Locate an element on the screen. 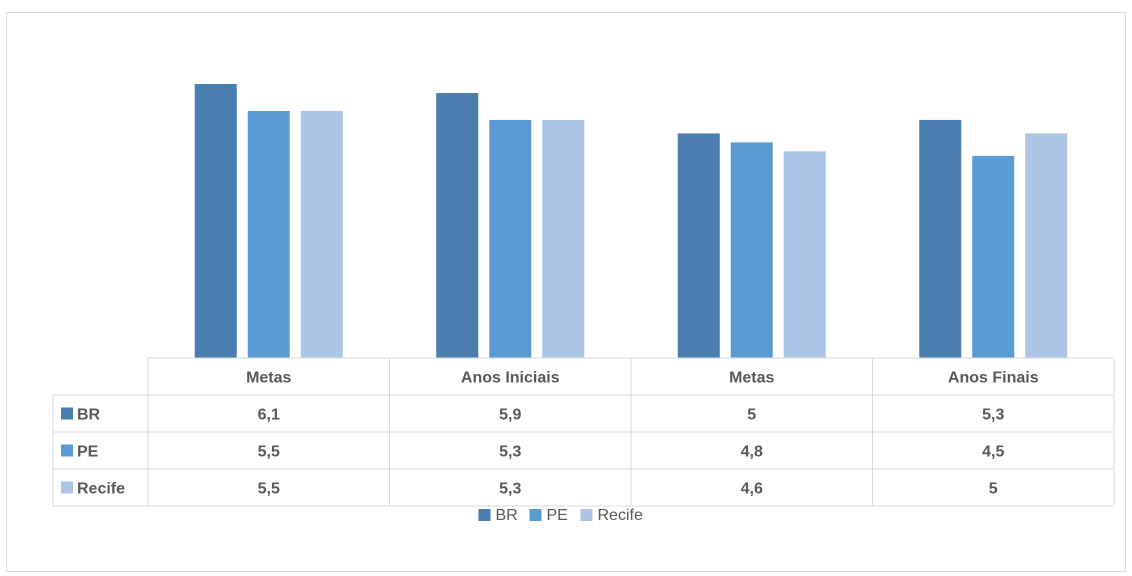  legend-label-recife: Recife is located at coordinates (620, 515).